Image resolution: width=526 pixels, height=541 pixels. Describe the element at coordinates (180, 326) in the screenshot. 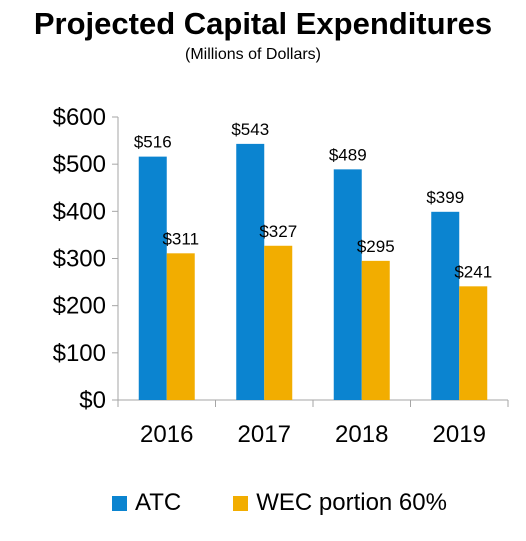

I see `bar-wec-2016` at that location.